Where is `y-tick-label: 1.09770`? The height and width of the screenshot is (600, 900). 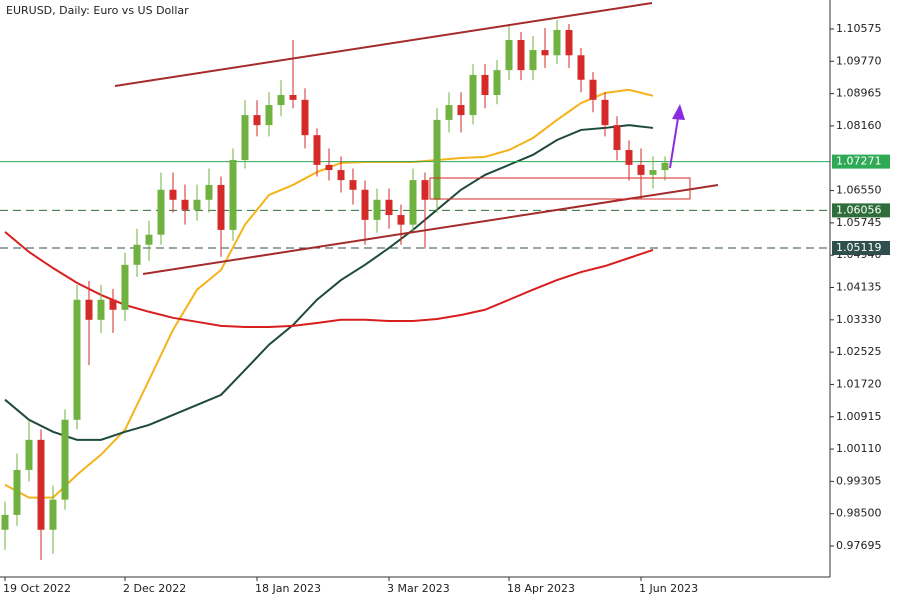
y-tick-label: 1.09770 is located at coordinates (859, 60).